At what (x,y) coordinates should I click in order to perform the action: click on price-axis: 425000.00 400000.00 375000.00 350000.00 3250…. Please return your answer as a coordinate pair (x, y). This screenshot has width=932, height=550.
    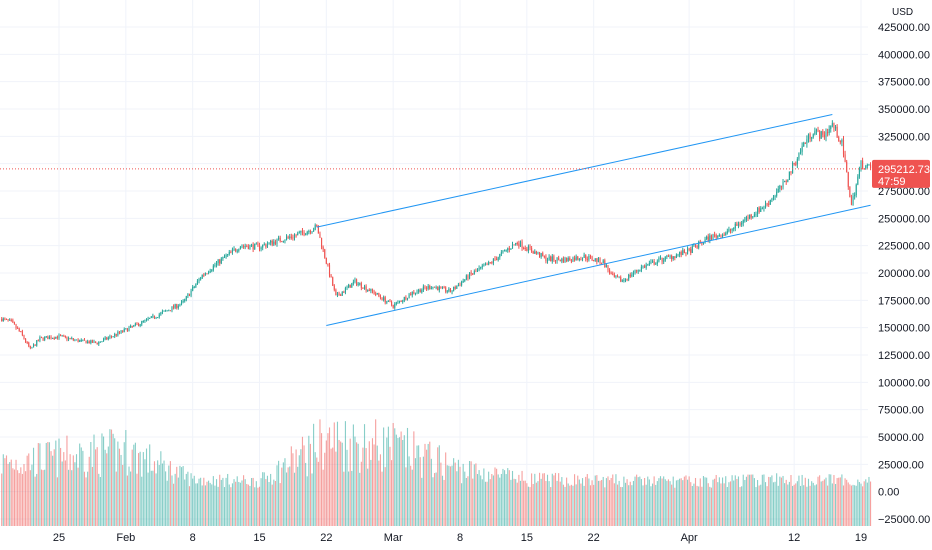
    Looking at the image, I should click on (904, 274).